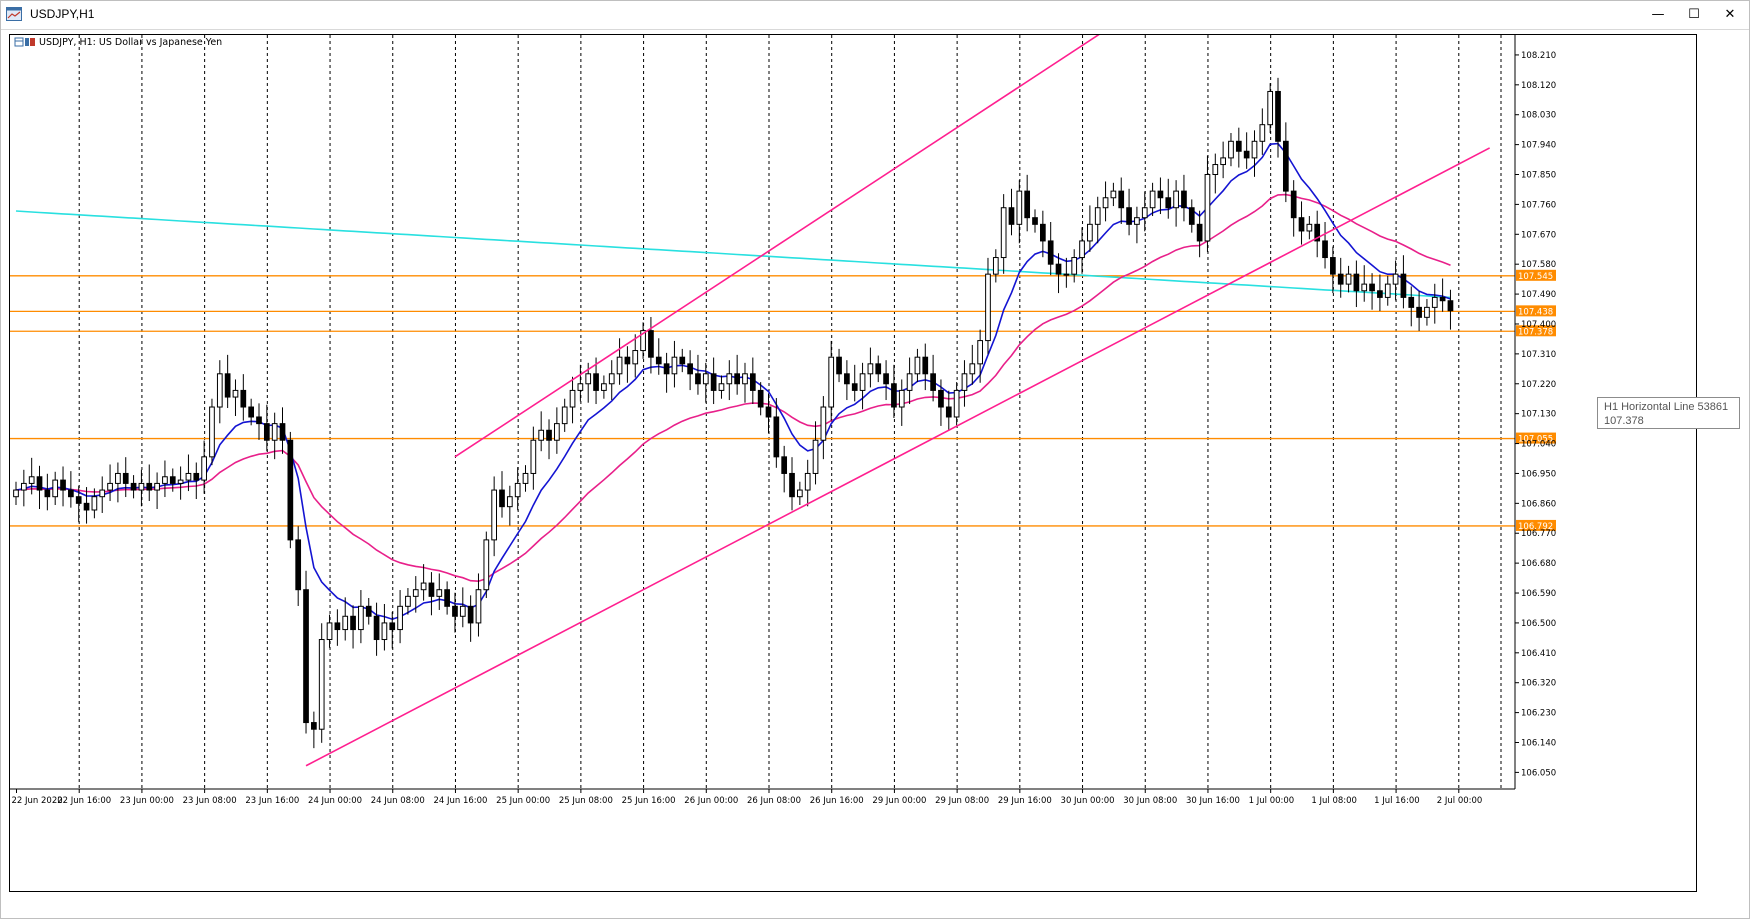  Describe the element at coordinates (210, 801) in the screenshot. I see `time-tick-label: 23 Jun 08:00` at that location.